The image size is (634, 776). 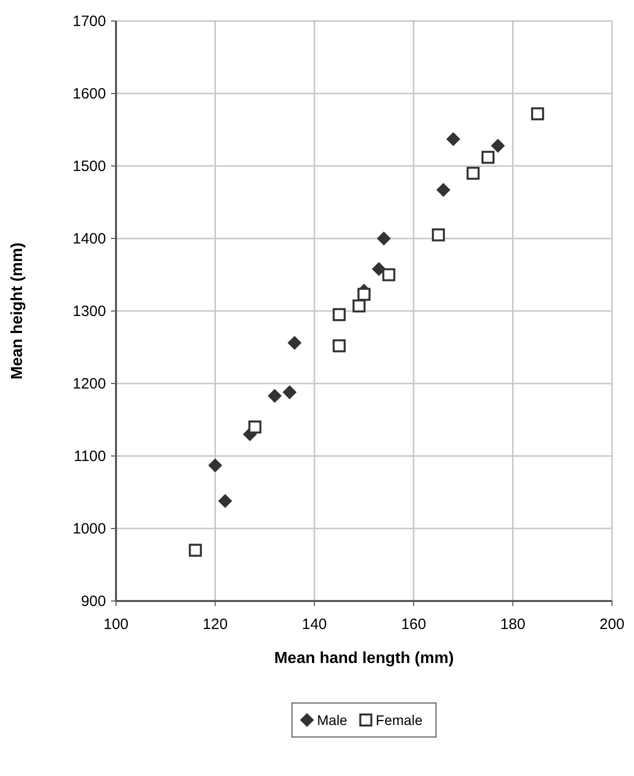 What do you see at coordinates (612, 624) in the screenshot?
I see `x-tick-label: 200` at bounding box center [612, 624].